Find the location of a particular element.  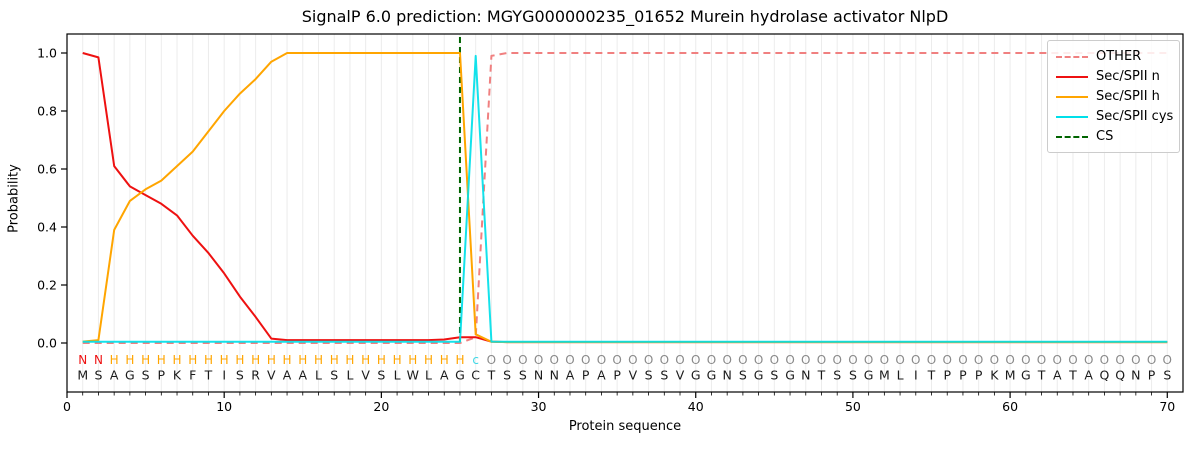

legend-line-sample-sec-spii-h is located at coordinates (1072, 96).